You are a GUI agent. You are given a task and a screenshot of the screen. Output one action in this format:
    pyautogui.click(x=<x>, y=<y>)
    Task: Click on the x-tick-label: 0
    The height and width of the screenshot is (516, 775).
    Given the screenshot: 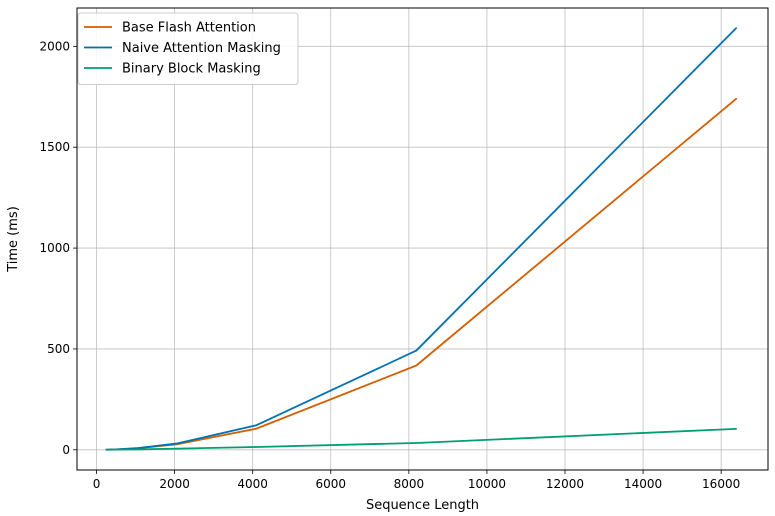 What is the action you would take?
    pyautogui.click(x=97, y=484)
    